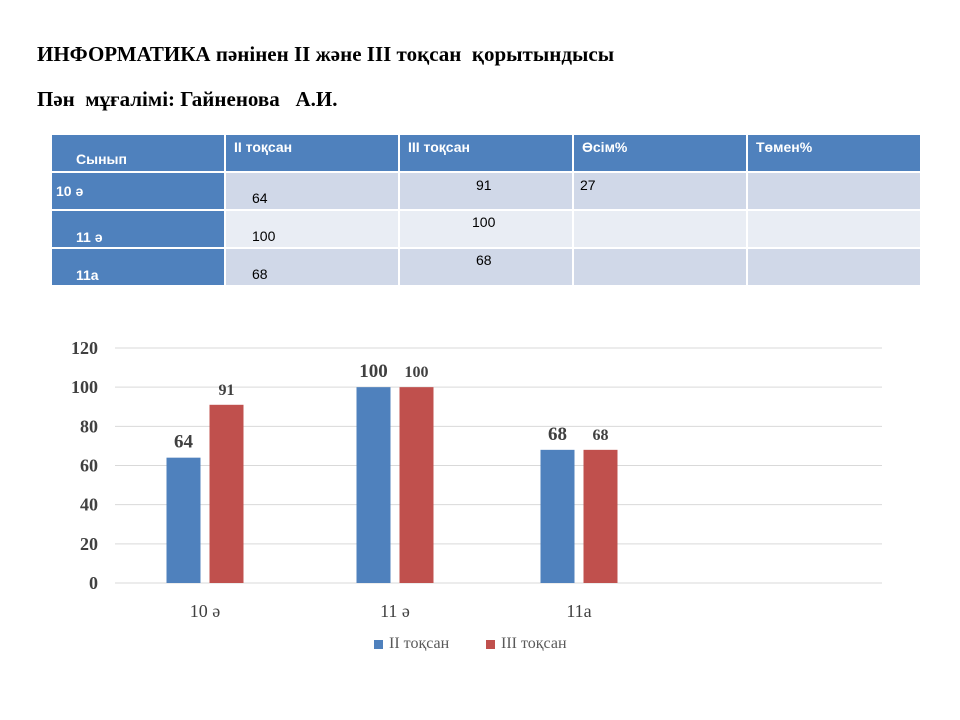 The height and width of the screenshot is (720, 960). What do you see at coordinates (395, 611) in the screenshot?
I see `x-tick-label: 11 ә` at bounding box center [395, 611].